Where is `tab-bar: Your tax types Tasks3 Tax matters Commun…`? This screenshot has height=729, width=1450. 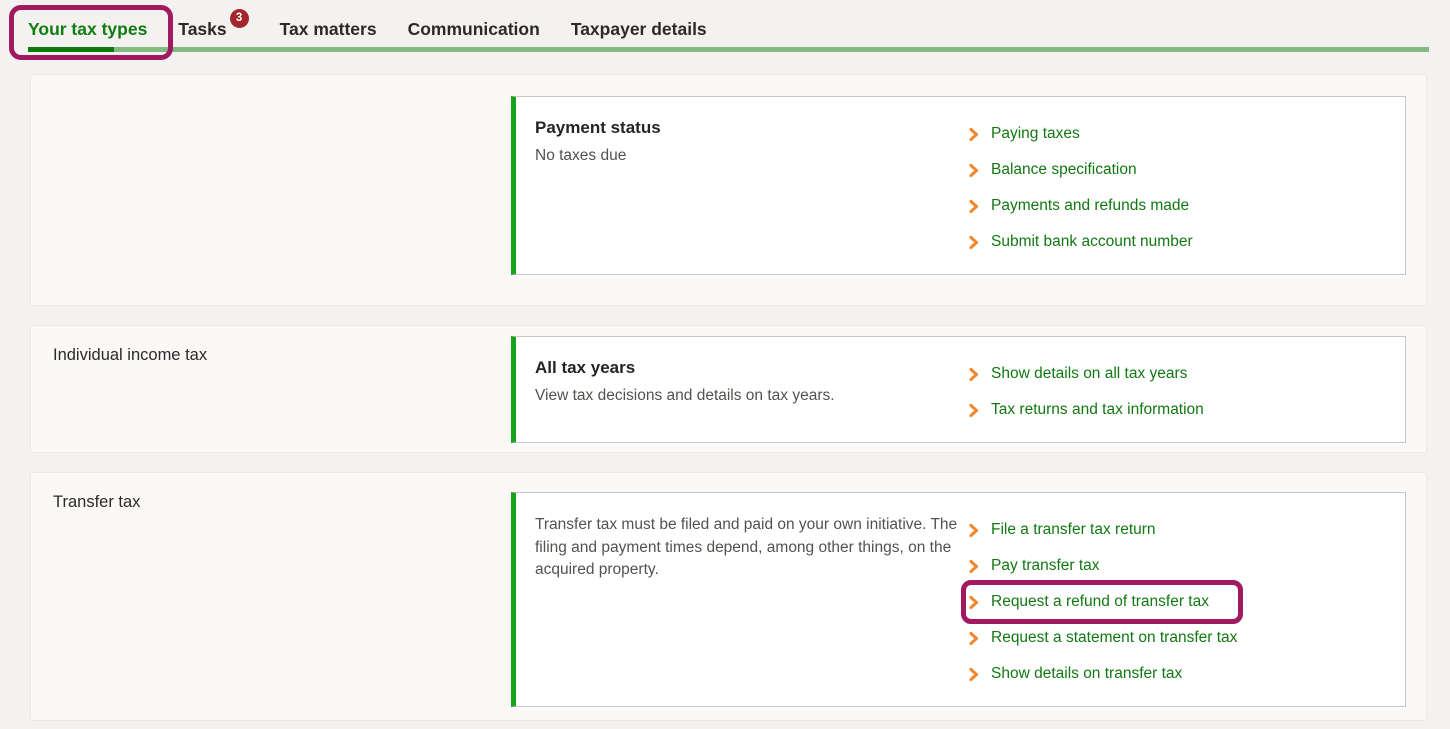 tab-bar: Your tax types Tasks3 Tax matters Commun… is located at coordinates (728, 28).